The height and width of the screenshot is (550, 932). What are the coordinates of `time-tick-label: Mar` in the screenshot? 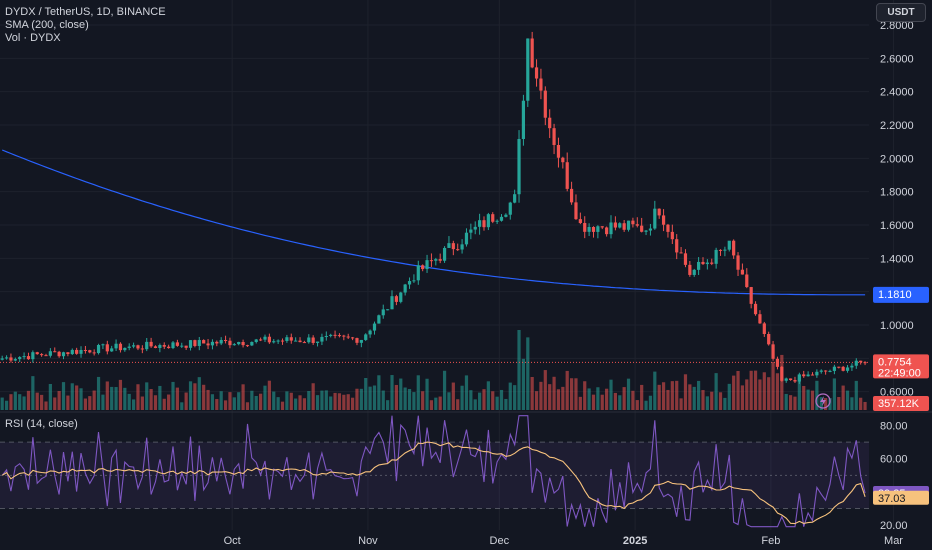 It's located at (893, 541).